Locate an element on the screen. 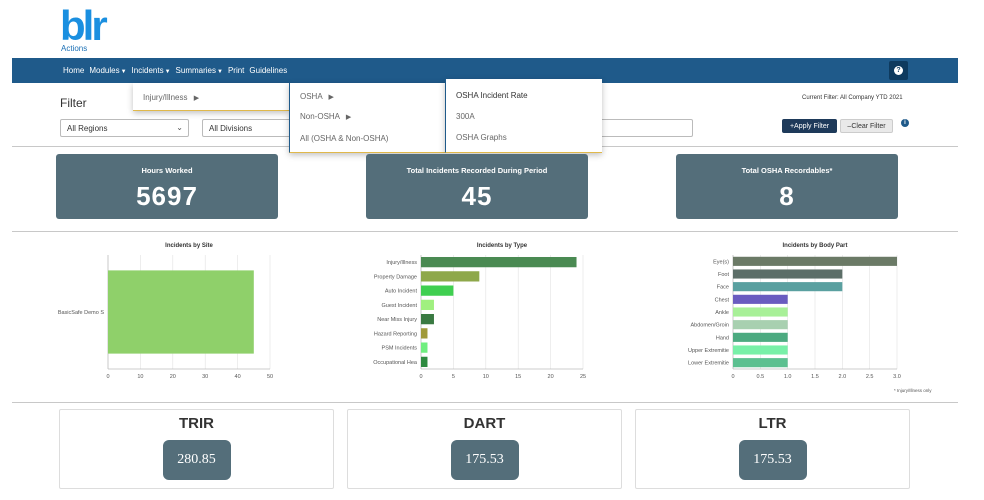 This screenshot has width=984, height=500. nav-item-print: Print is located at coordinates (236, 70).